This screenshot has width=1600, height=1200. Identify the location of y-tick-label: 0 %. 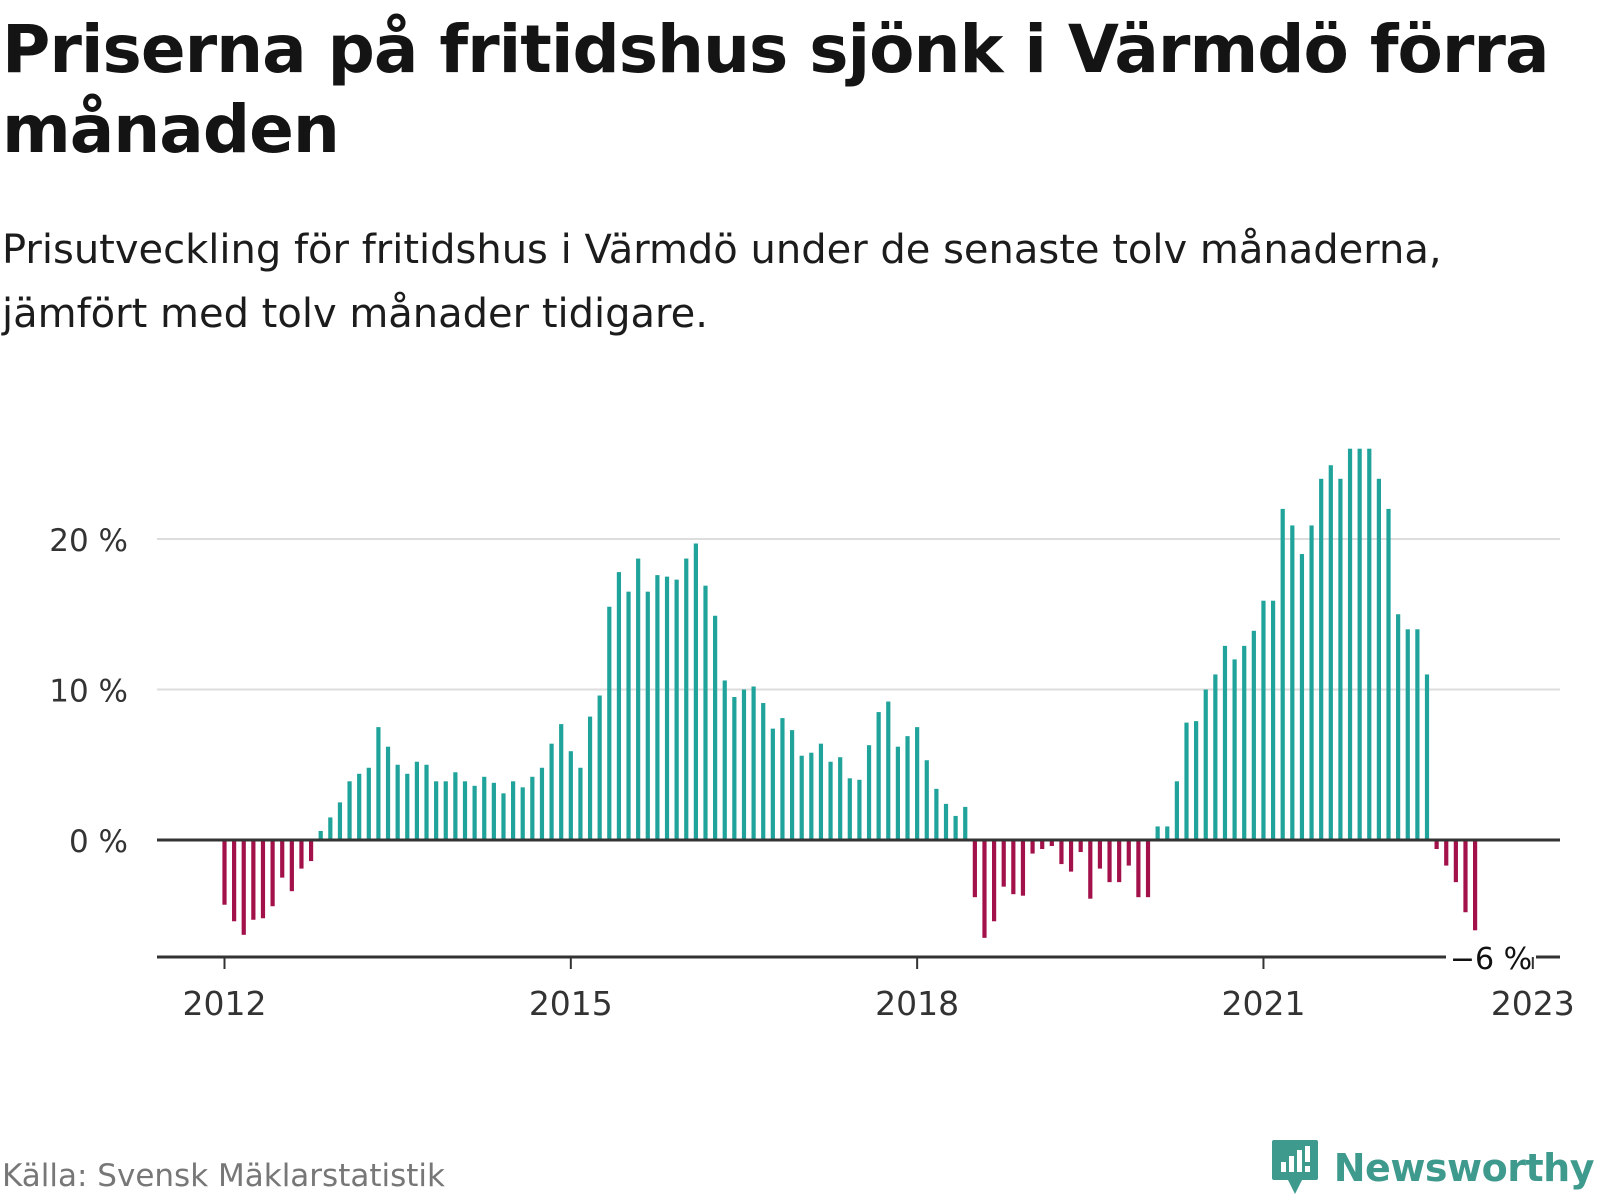
(98, 842).